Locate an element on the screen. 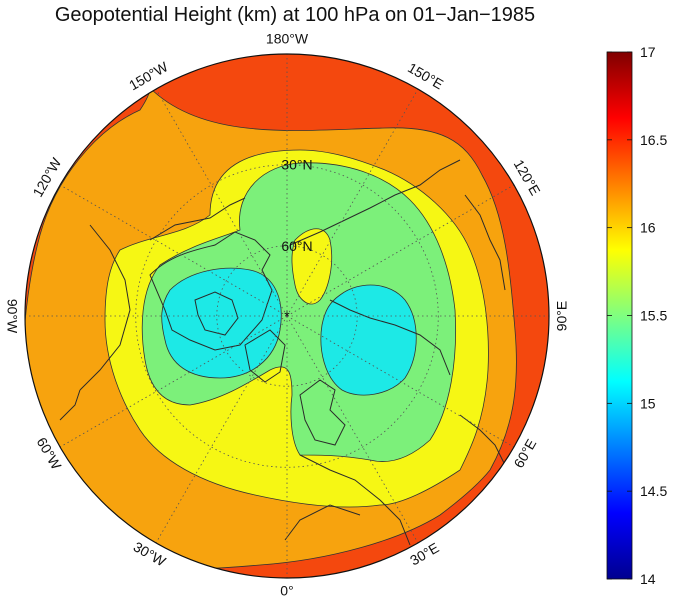  contour-zoneCyanA is located at coordinates (221, 323).